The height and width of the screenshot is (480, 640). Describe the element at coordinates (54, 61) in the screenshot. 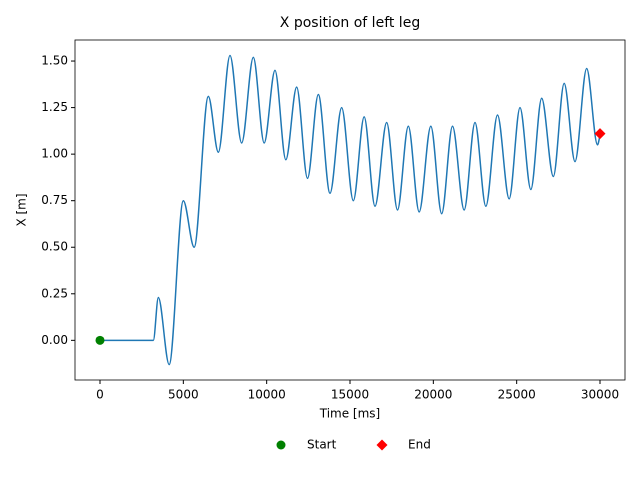

I see `y-tick-label: 1.50` at that location.